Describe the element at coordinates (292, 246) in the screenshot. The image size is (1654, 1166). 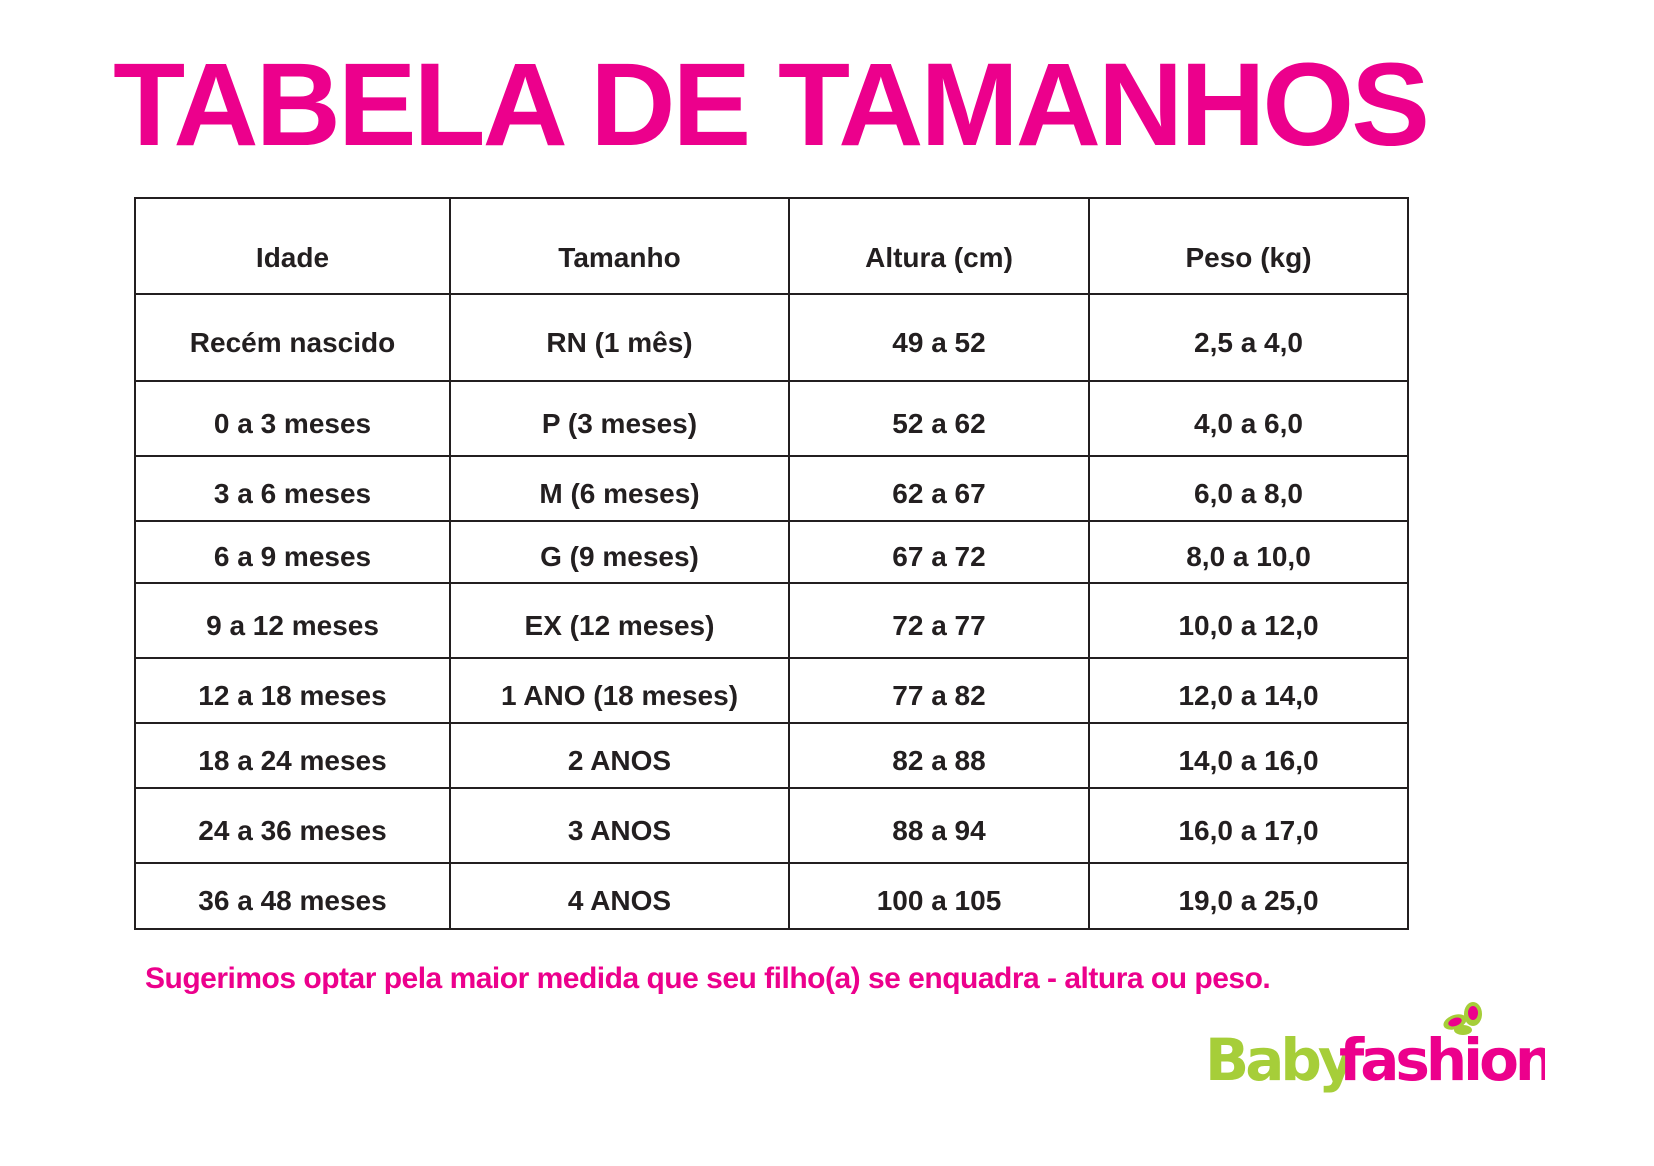
I see `header-idade: Idade` at that location.